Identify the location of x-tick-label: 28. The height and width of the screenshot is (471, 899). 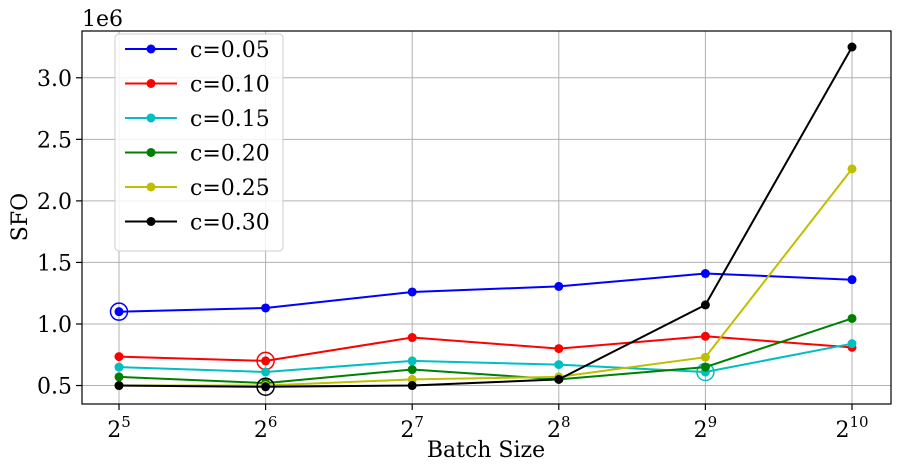
(559, 428).